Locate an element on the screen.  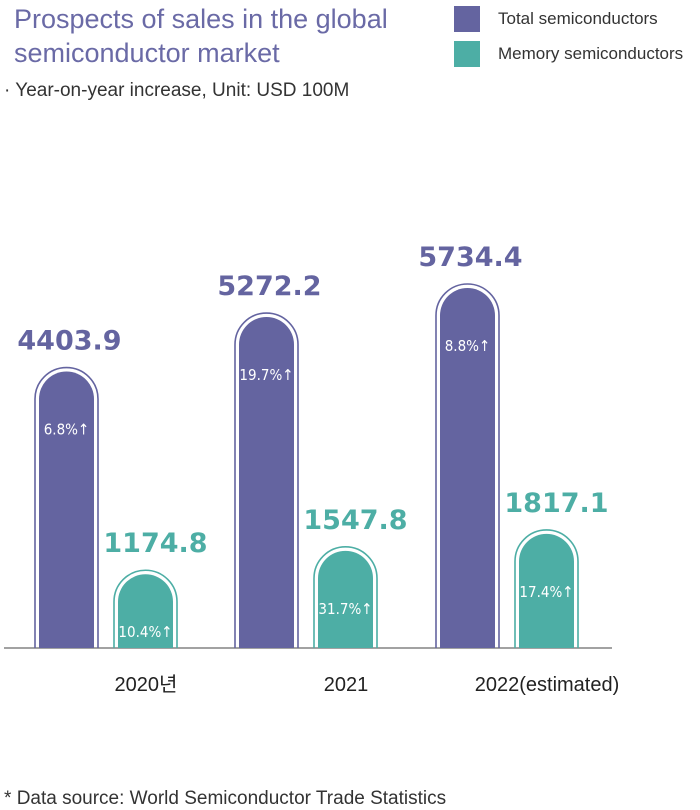
legend-item-total: Total semiconductors is located at coordinates (568, 19).